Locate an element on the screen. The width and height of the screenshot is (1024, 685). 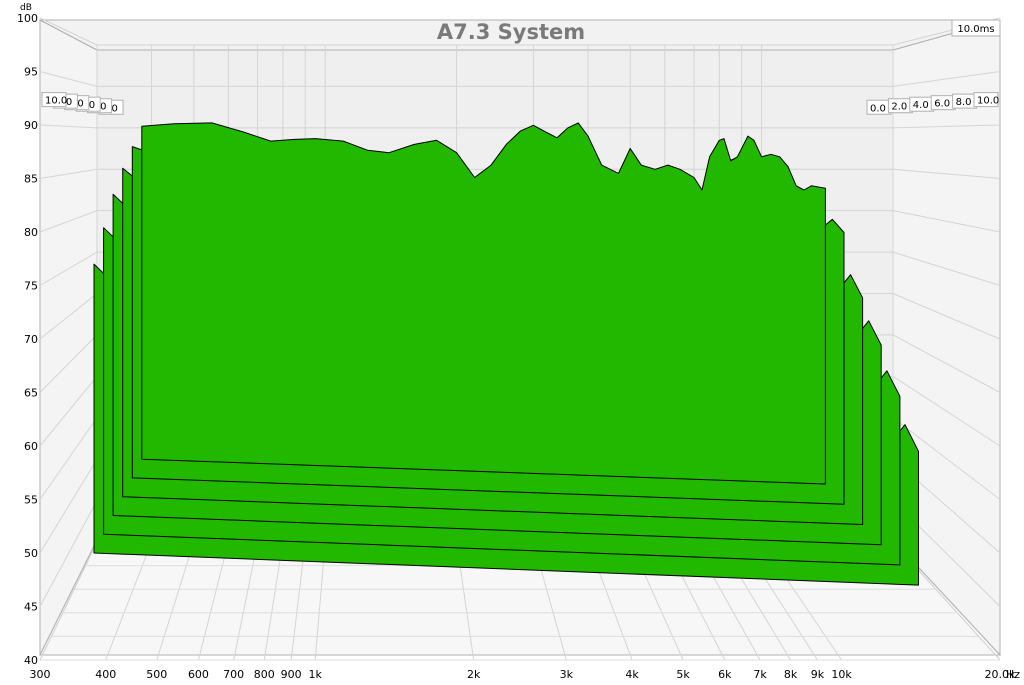
y-tick-label: 70 is located at coordinates (31, 339).